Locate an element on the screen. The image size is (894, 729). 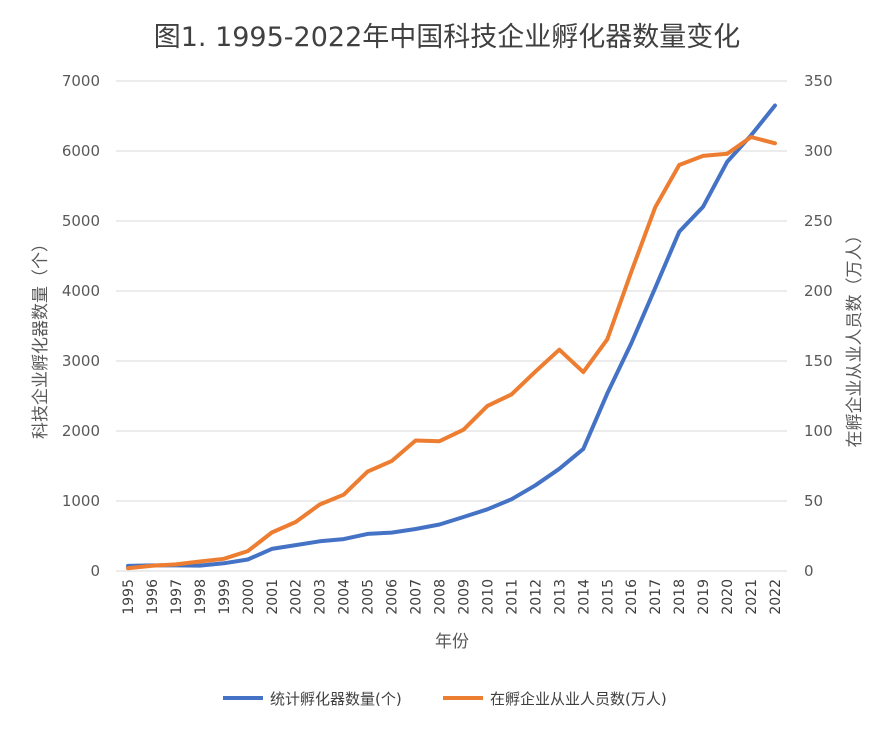
right-y-tick-label: 50 is located at coordinates (813, 501).